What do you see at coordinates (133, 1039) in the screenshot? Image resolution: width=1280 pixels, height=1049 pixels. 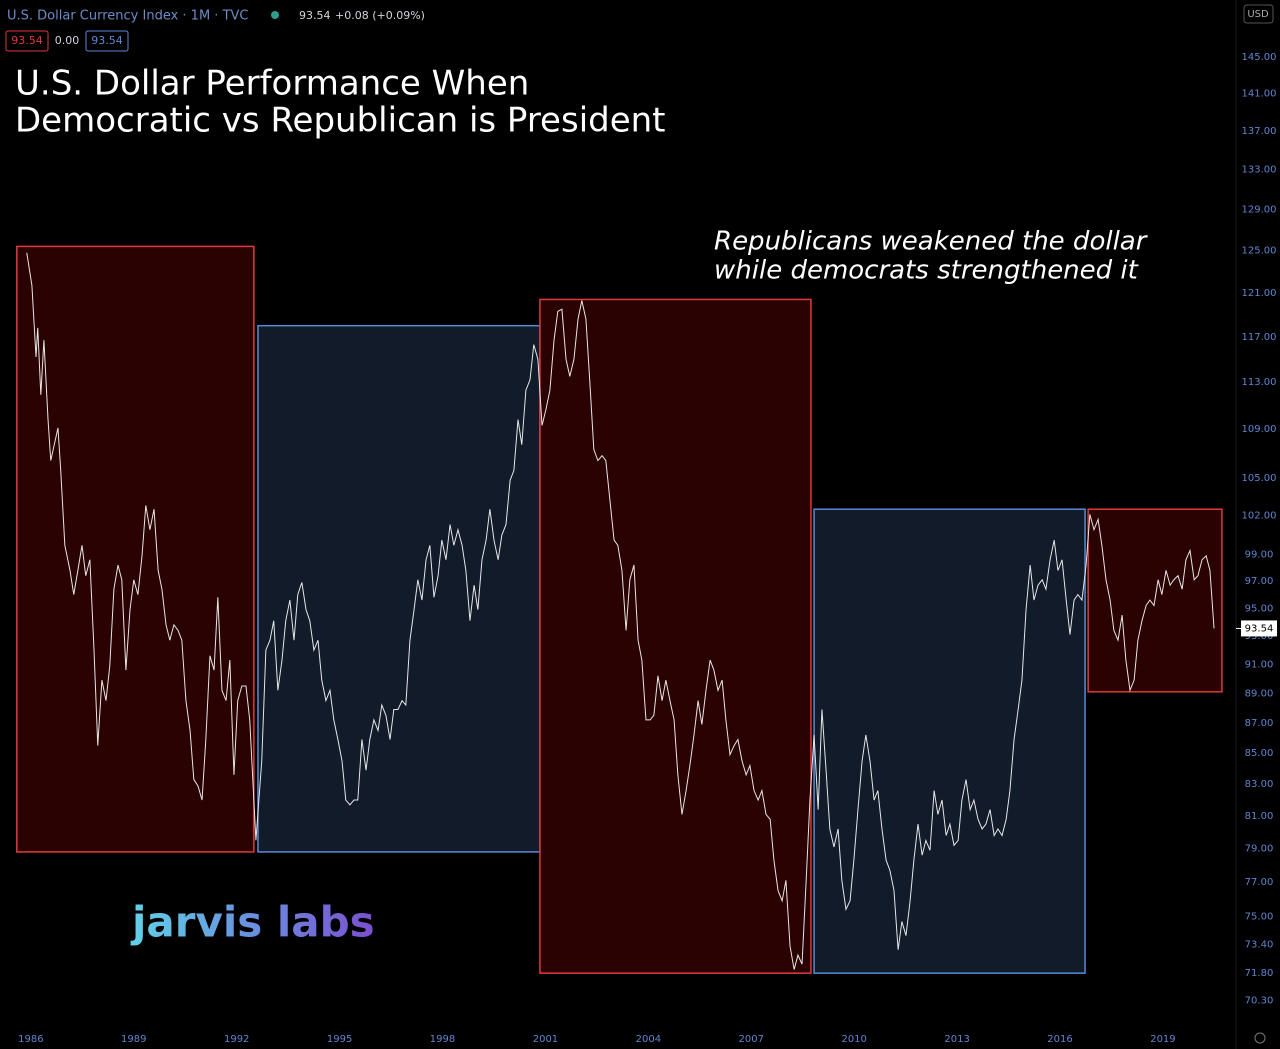 I see `x-tick-label: 1989` at bounding box center [133, 1039].